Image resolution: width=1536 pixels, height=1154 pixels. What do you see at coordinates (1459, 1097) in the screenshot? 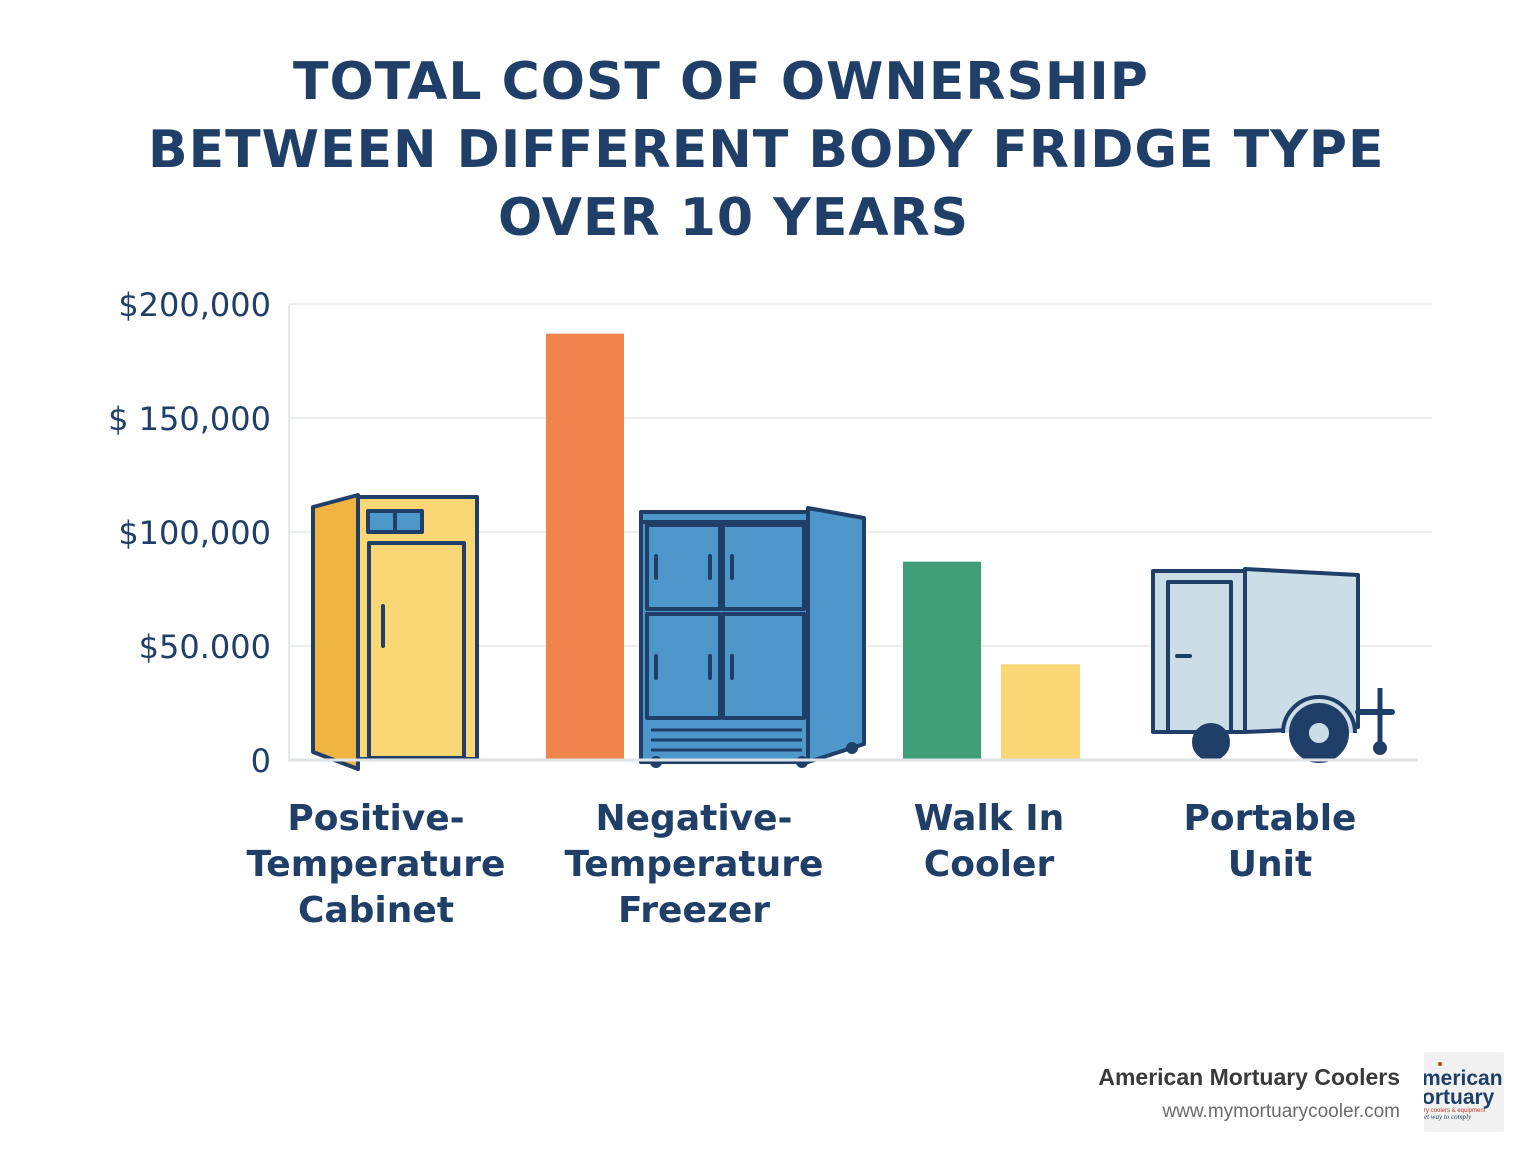
I see `logo-line-2: ortuary` at bounding box center [1459, 1097].